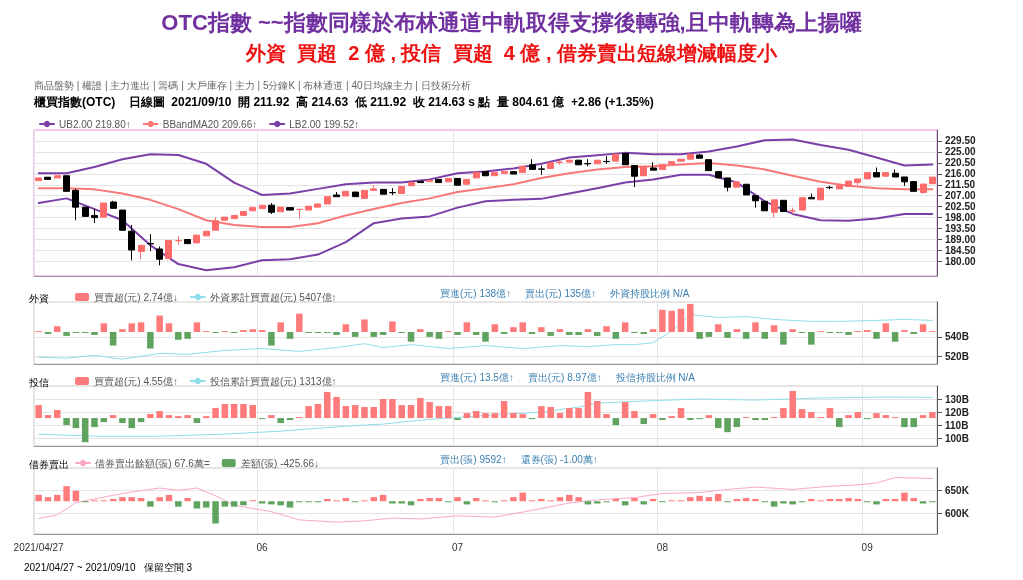  What do you see at coordinates (961, 250) in the screenshot?
I see `y-tick-label: 184.50` at bounding box center [961, 250].